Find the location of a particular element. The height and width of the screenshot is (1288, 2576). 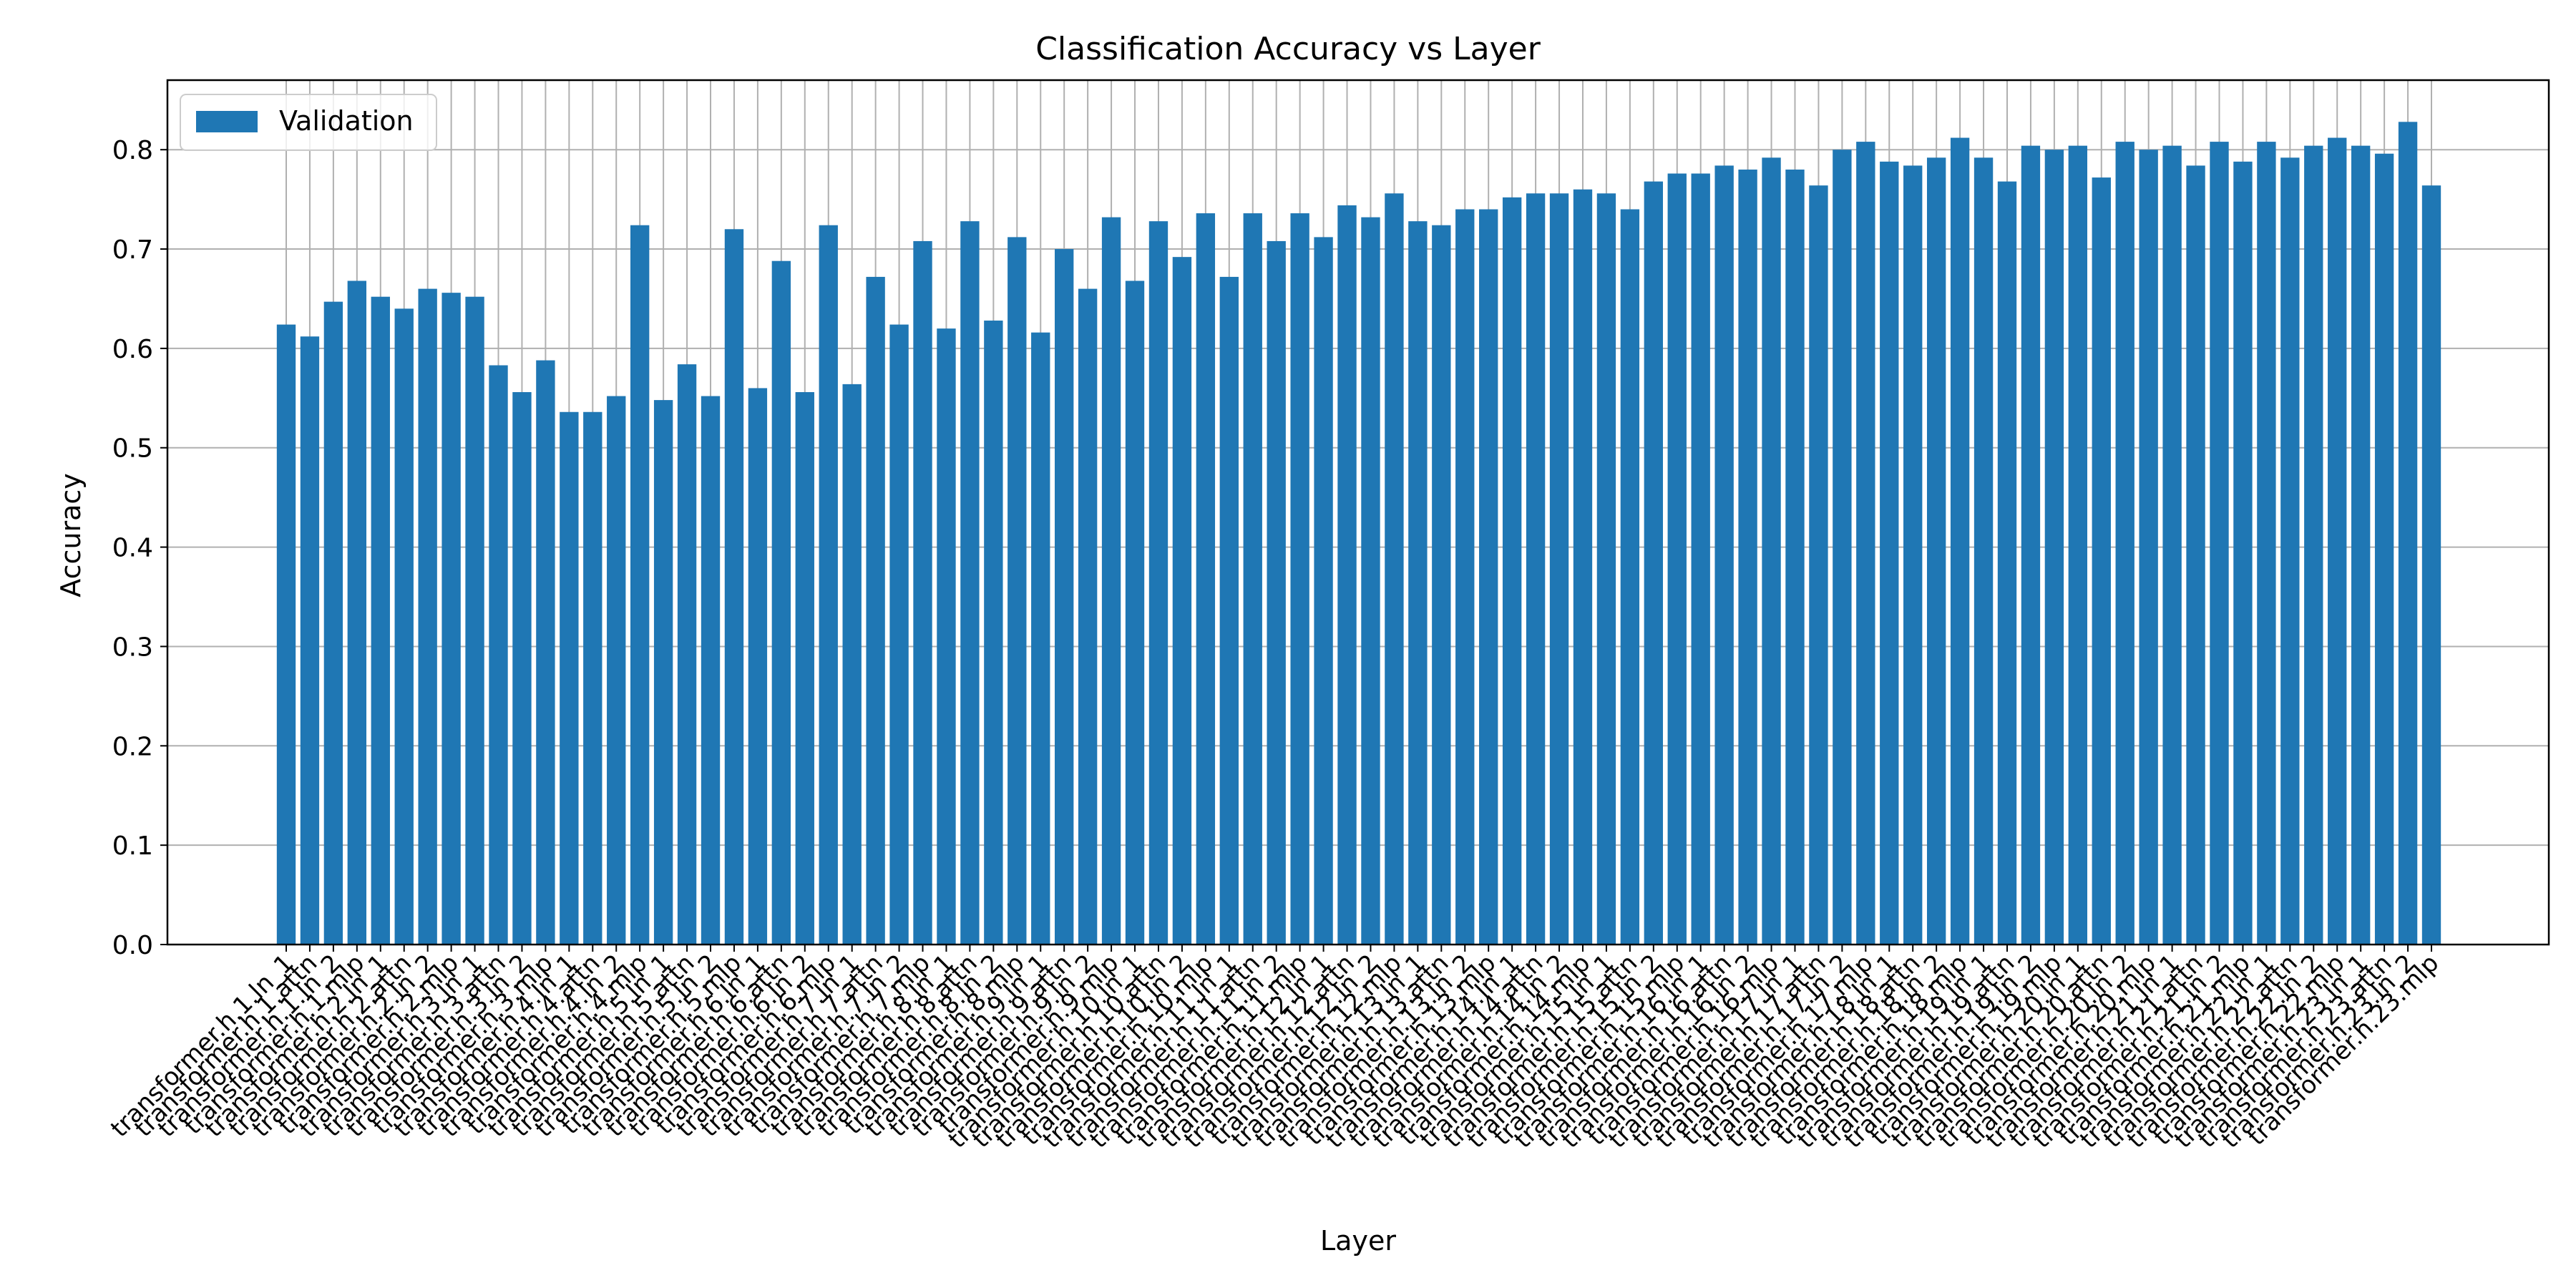

y-tick-label: 0.7 is located at coordinates (132, 250).